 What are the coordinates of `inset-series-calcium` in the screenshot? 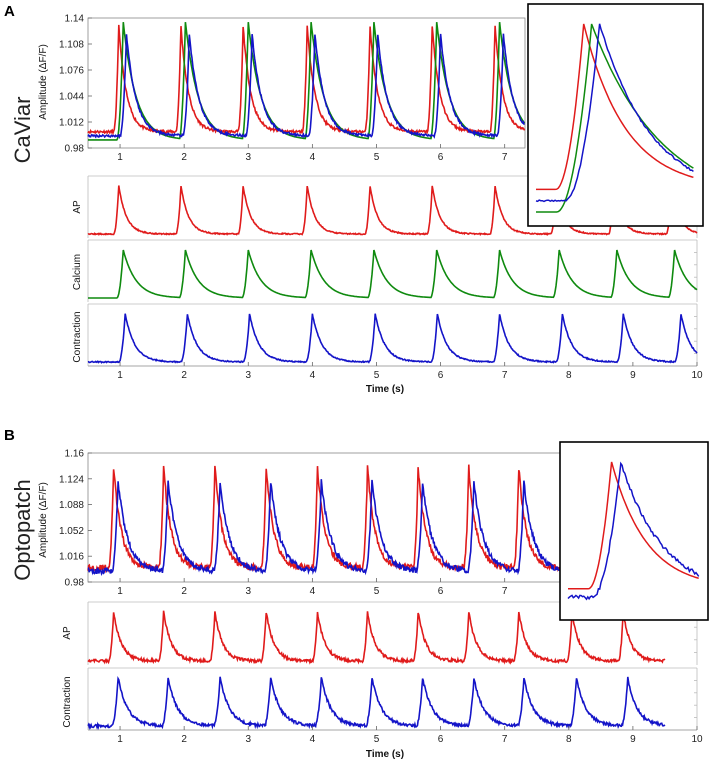 It's located at (615, 118).